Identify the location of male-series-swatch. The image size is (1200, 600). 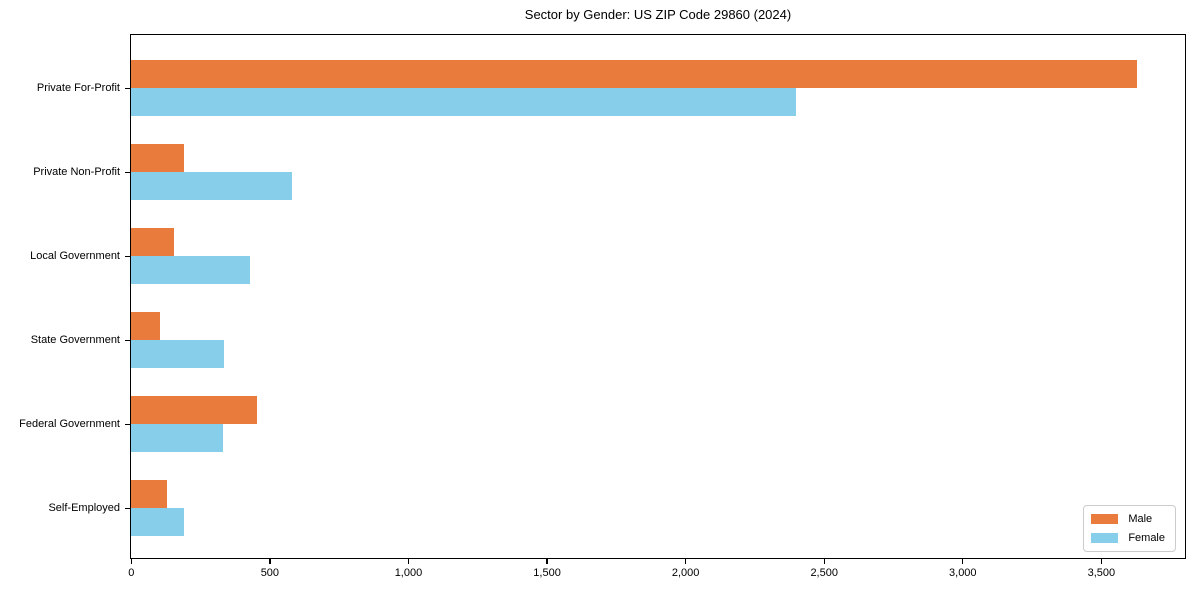
(1105, 519).